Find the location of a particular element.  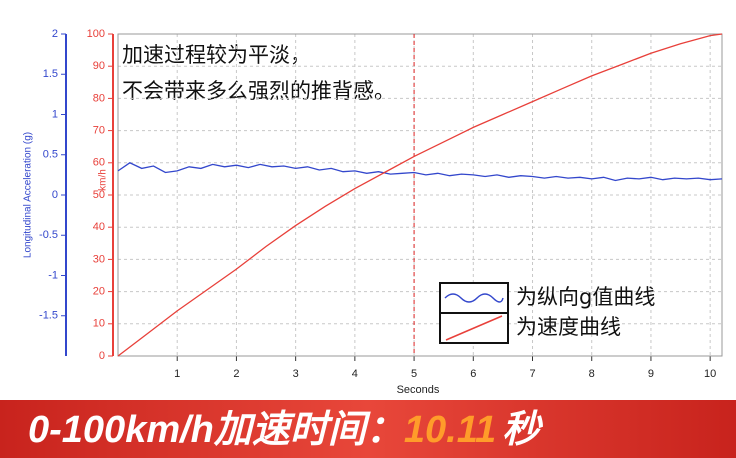

annotation: 不会带来多么强烈的推背感。 is located at coordinates (258, 91).